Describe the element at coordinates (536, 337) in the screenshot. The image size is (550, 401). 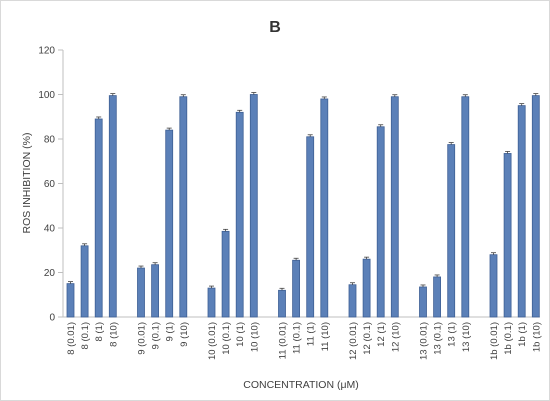
I see `x-category-label: 1b (10)` at that location.